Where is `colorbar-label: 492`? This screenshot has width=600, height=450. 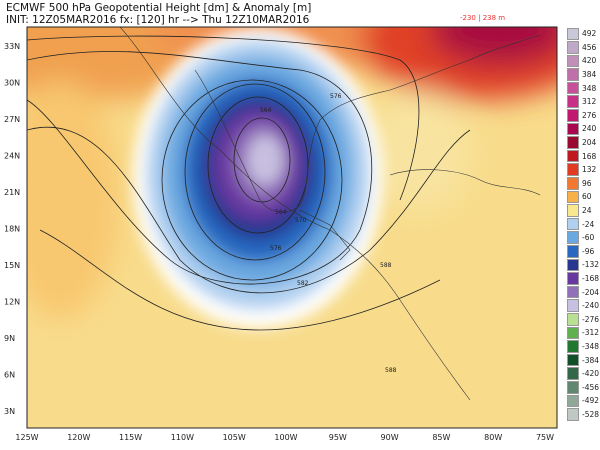
colorbar-label: 492 is located at coordinates (589, 34).